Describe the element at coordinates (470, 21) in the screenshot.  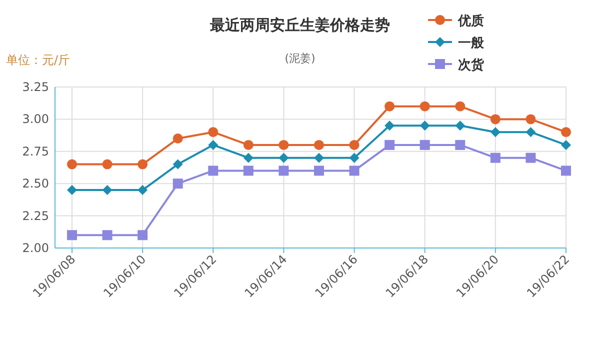
I see `legend-label: 优质` at that location.